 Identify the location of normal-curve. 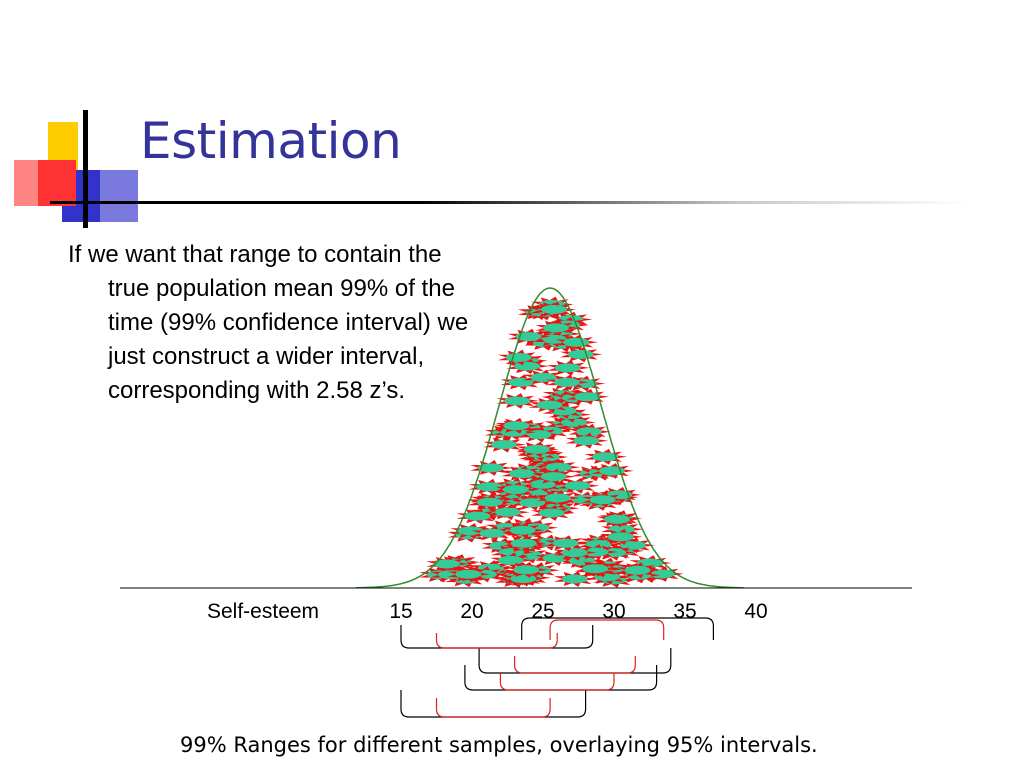
(549, 438).